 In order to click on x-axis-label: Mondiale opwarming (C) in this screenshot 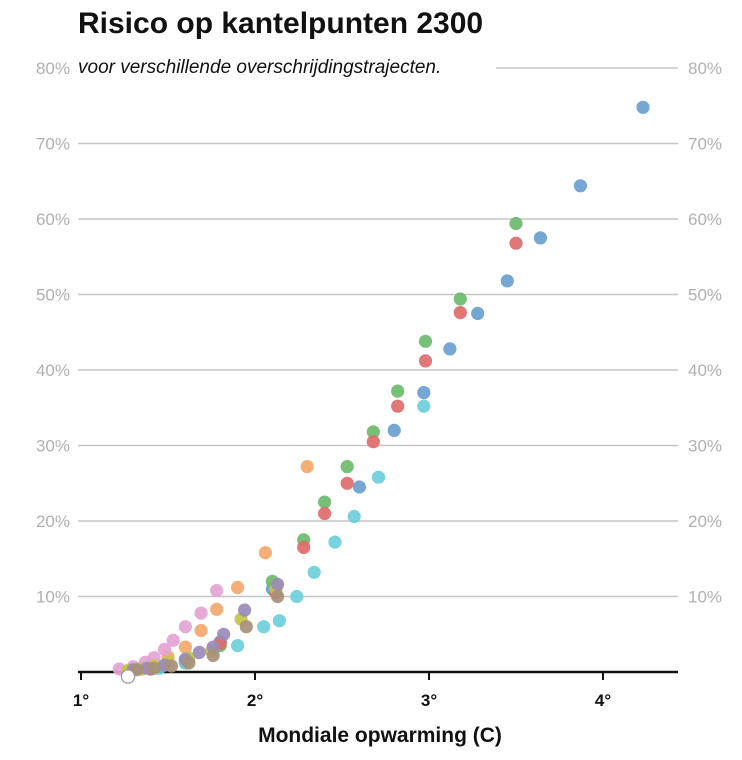, I will do `click(380, 735)`.